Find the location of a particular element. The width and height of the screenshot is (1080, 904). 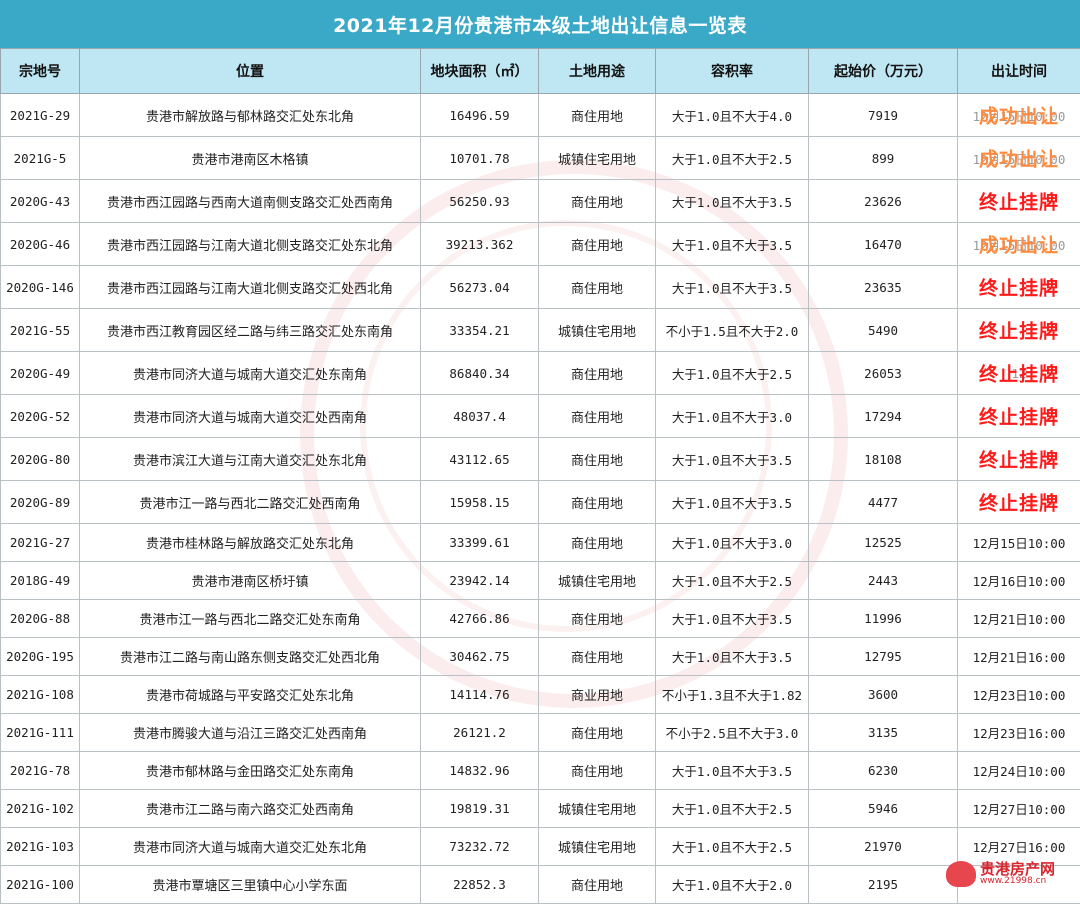

cell-price: 21970 is located at coordinates (883, 847).